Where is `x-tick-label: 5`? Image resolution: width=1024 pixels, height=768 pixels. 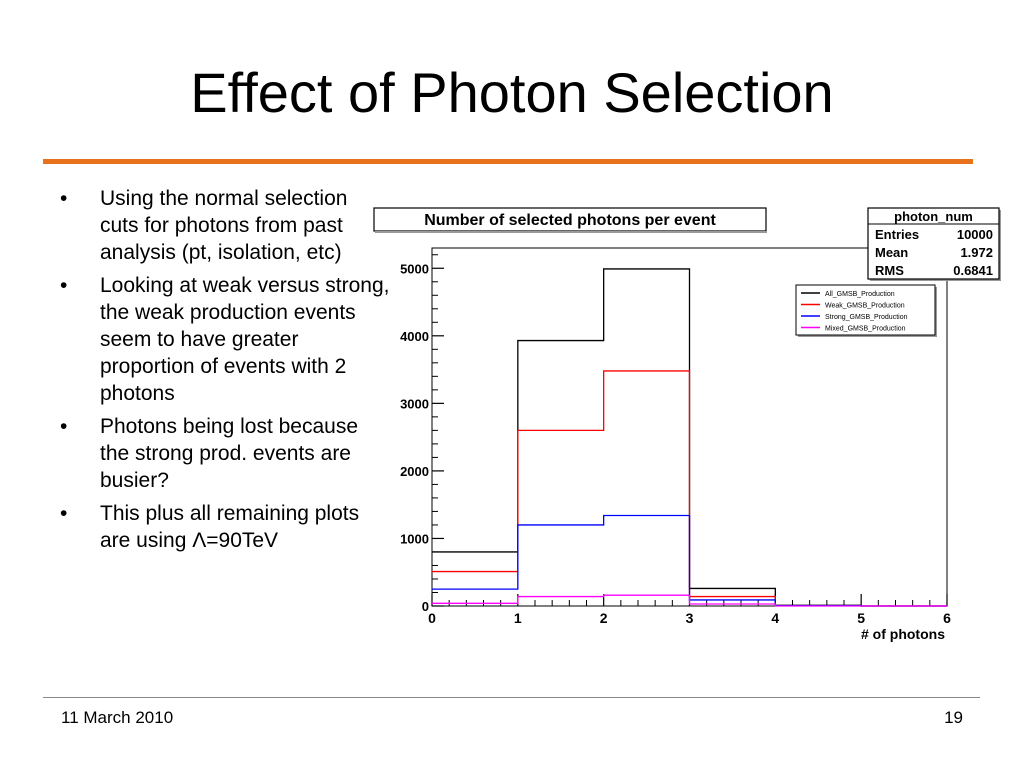 x-tick-label: 5 is located at coordinates (861, 618).